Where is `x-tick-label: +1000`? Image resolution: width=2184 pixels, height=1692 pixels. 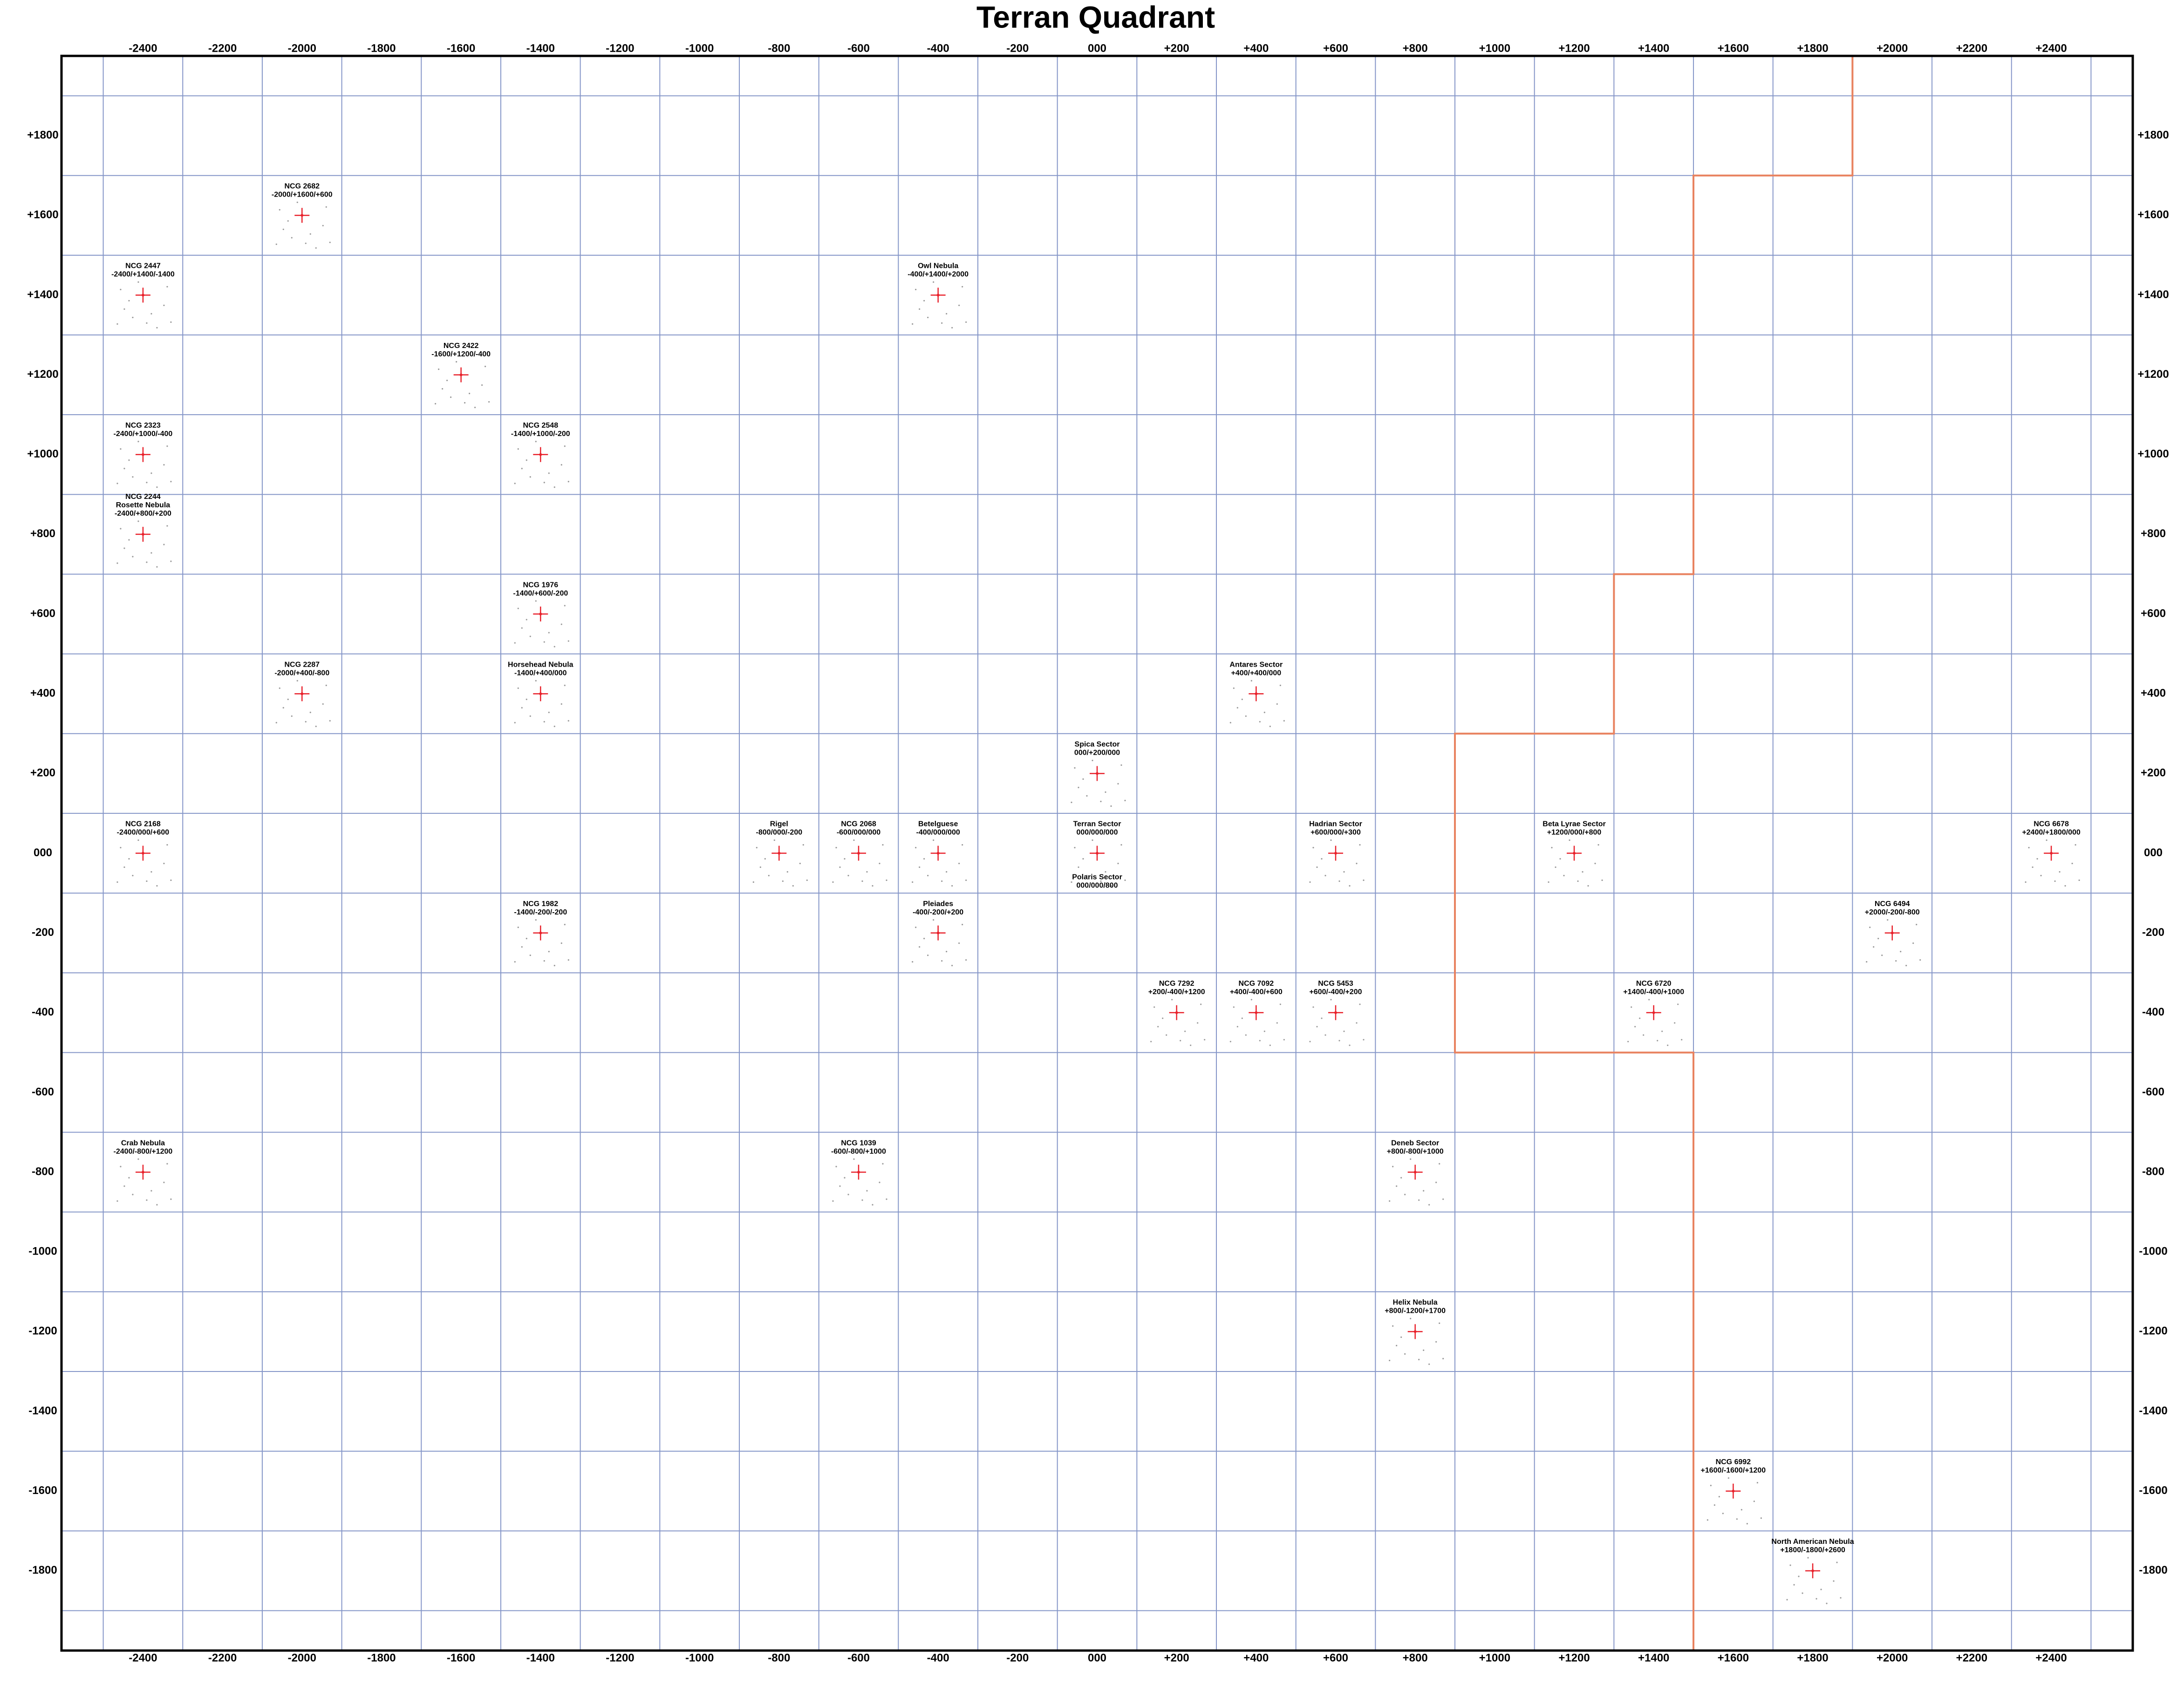 x-tick-label: +1000 is located at coordinates (1494, 1657).